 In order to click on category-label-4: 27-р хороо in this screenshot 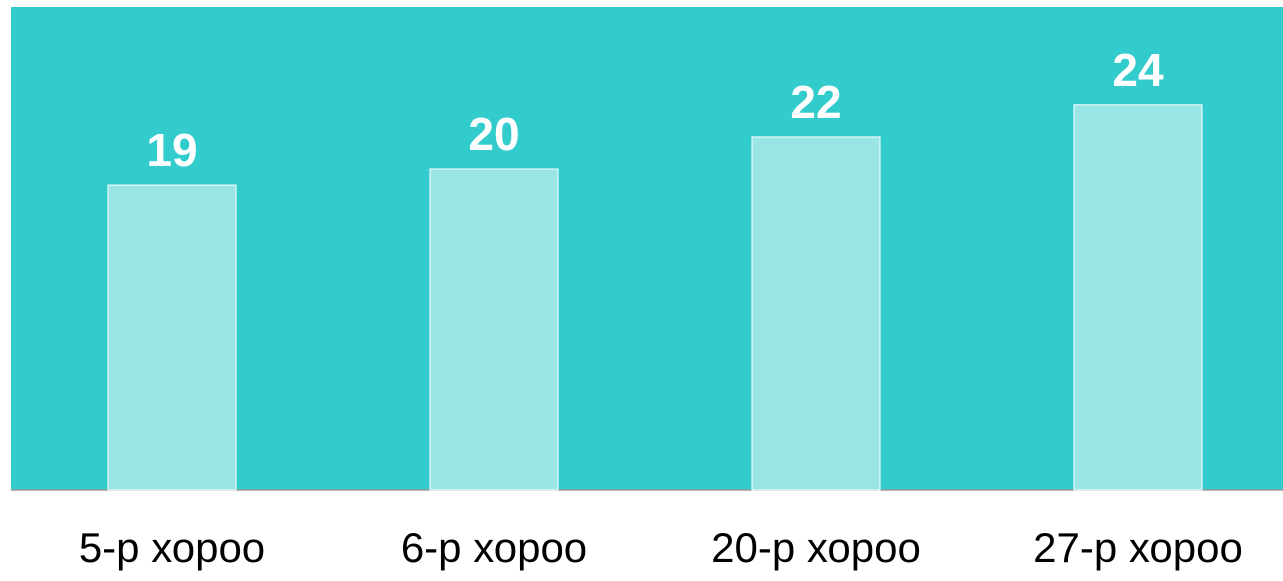, I will do `click(1138, 547)`.